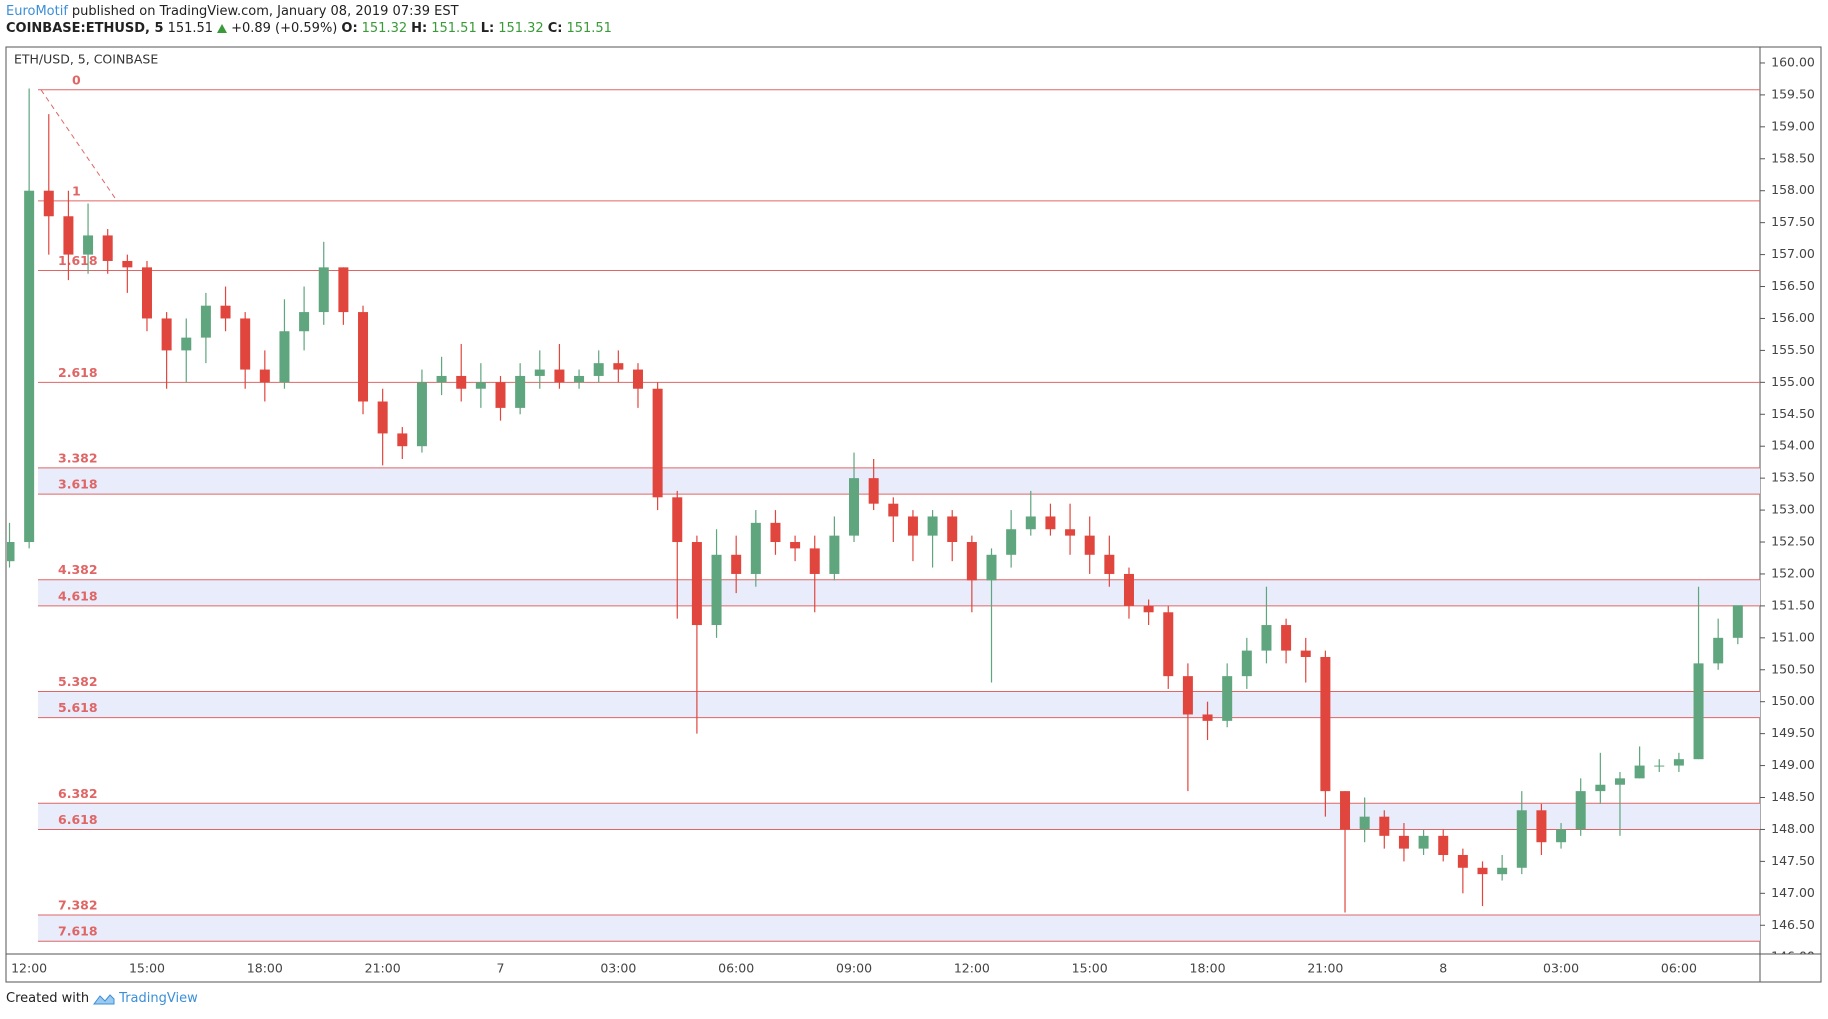  Describe the element at coordinates (1443, 968) in the screenshot. I see `x-tick-label: 8` at that location.